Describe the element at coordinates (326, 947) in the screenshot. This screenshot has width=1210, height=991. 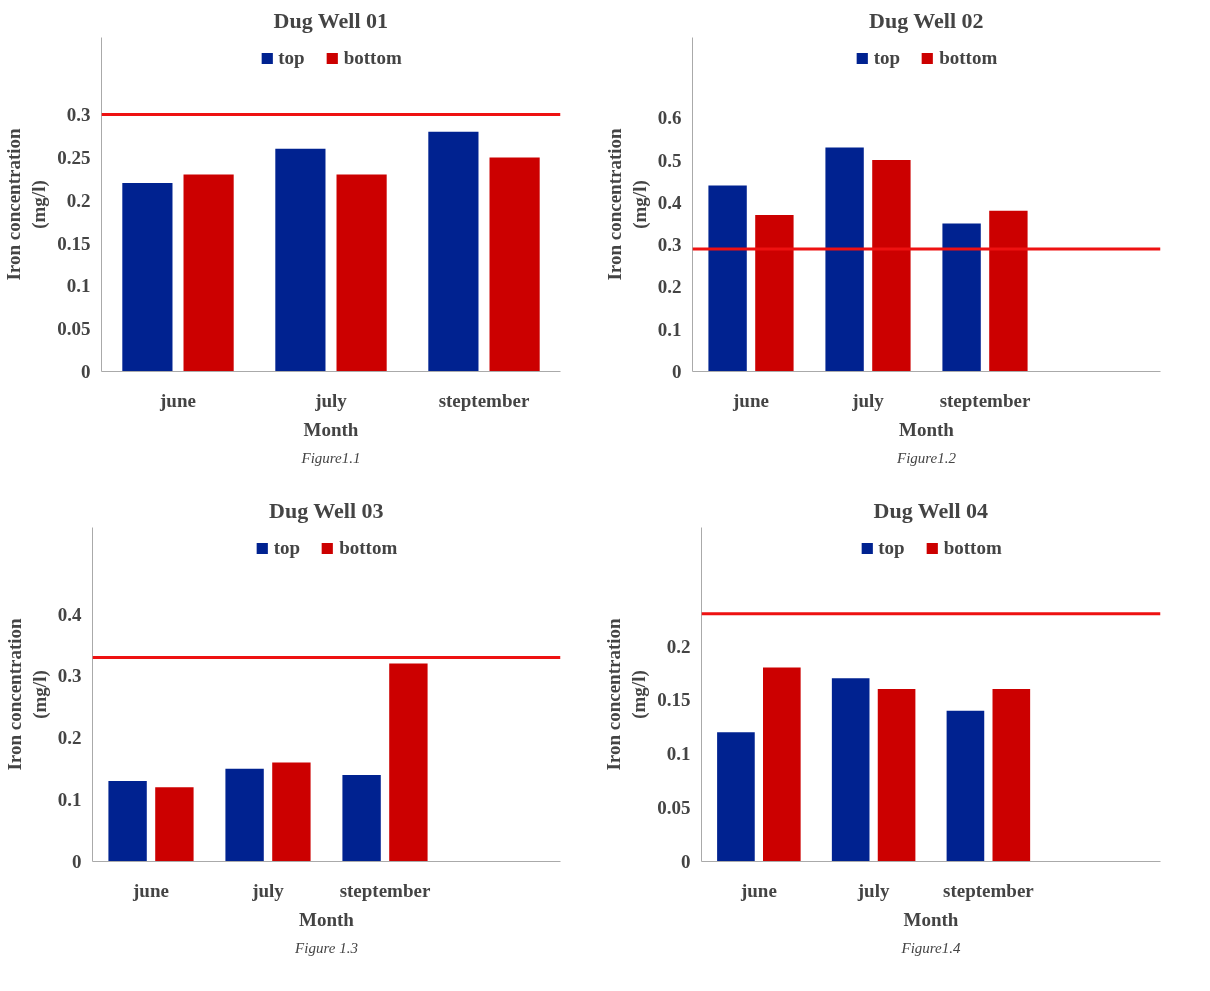
I see `caption: Figure 1.3` at that location.